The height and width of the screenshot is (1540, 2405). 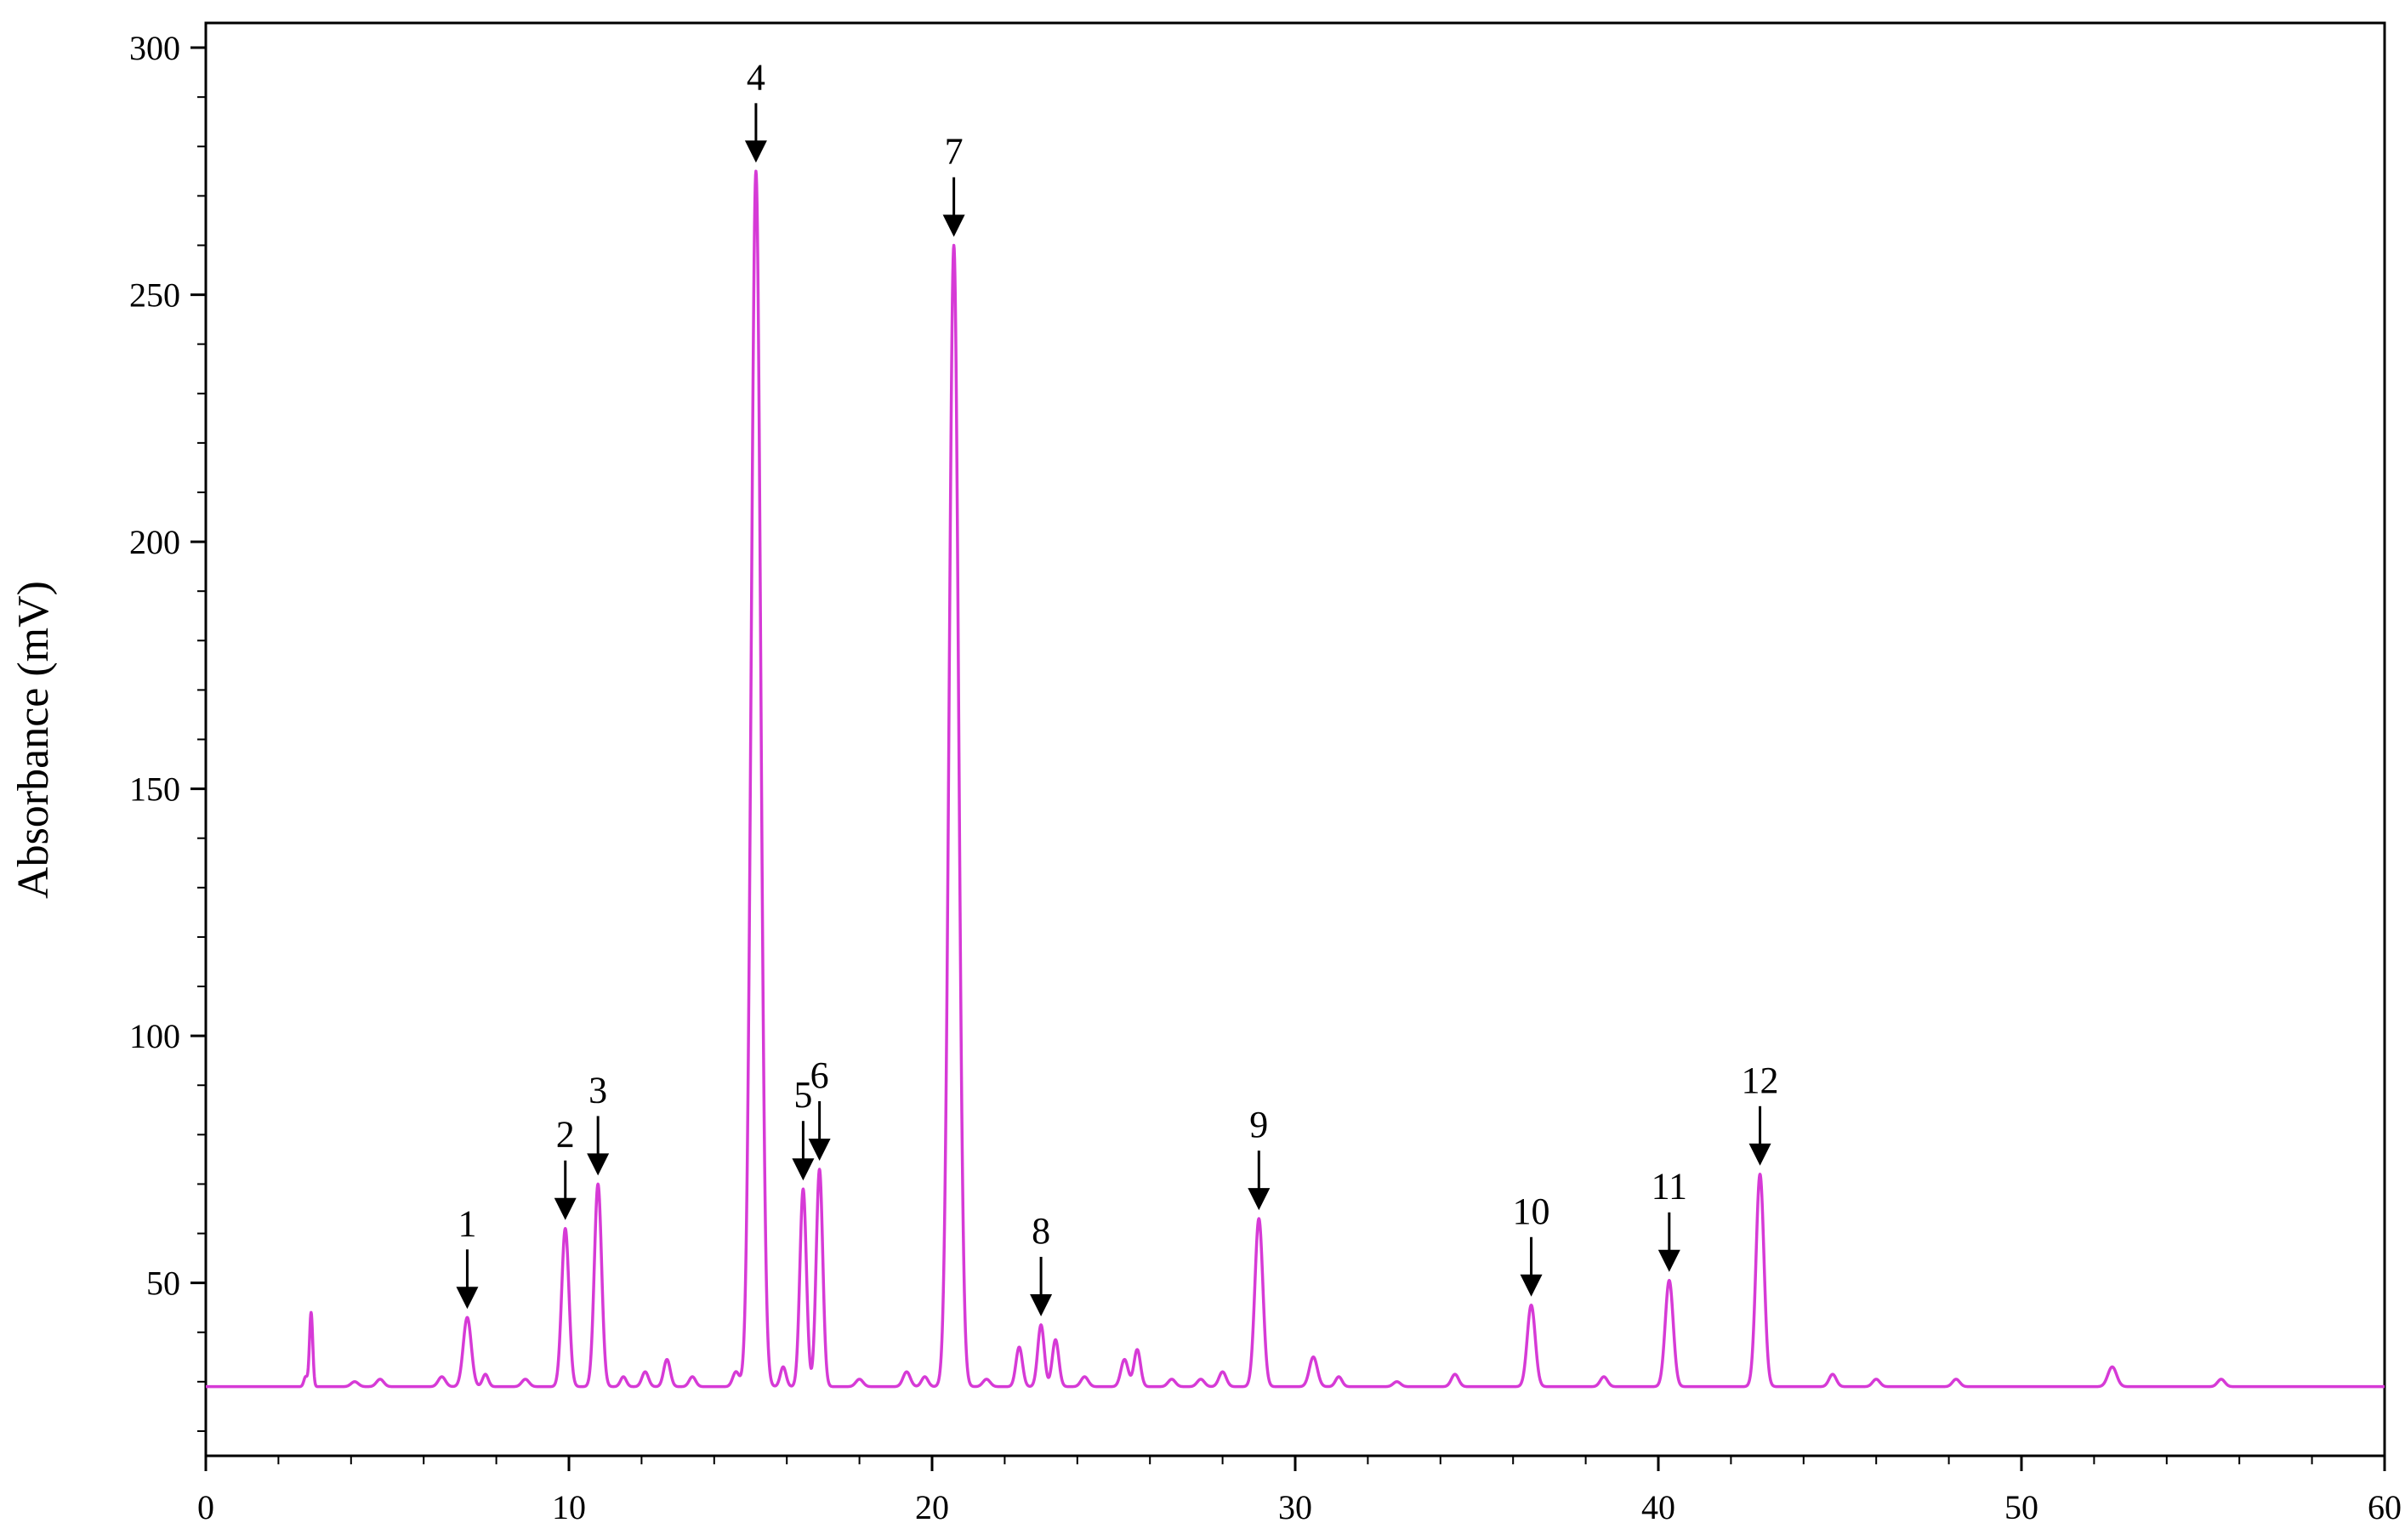 I want to click on x-tick-label: 30, so click(x=1295, y=1507).